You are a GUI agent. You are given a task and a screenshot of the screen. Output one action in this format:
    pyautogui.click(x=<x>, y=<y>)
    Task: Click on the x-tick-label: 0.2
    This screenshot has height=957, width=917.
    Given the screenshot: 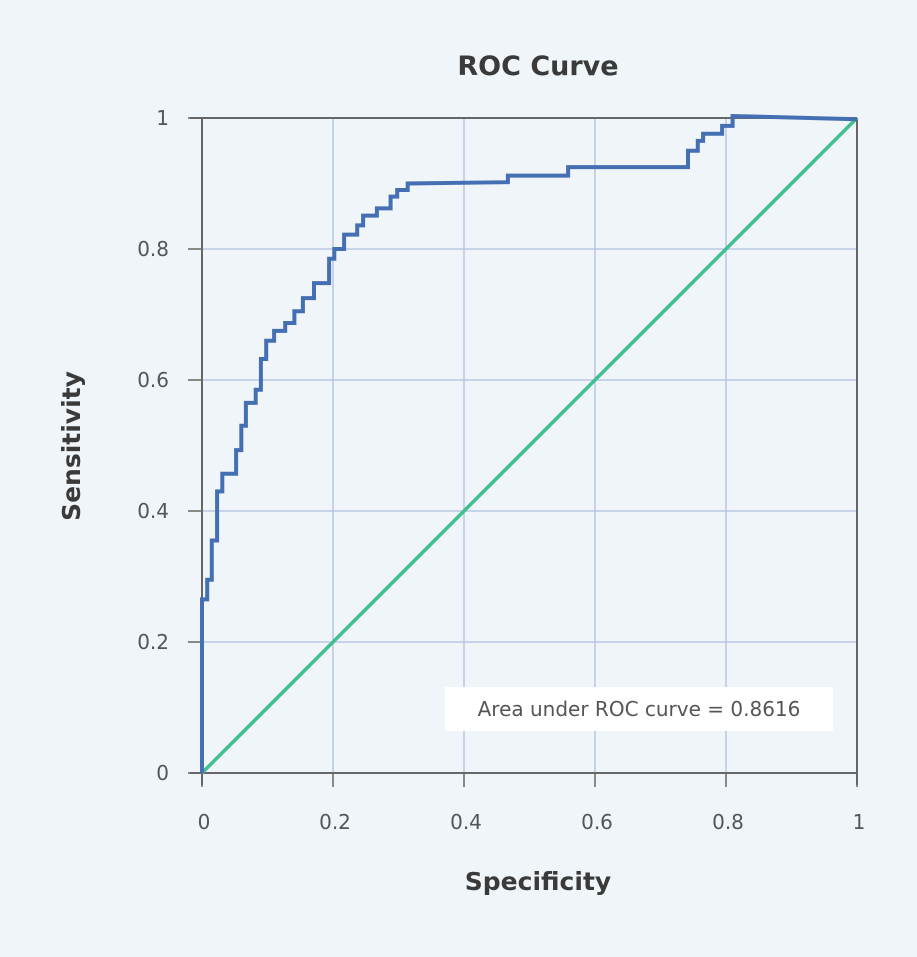 What is the action you would take?
    pyautogui.click(x=335, y=822)
    